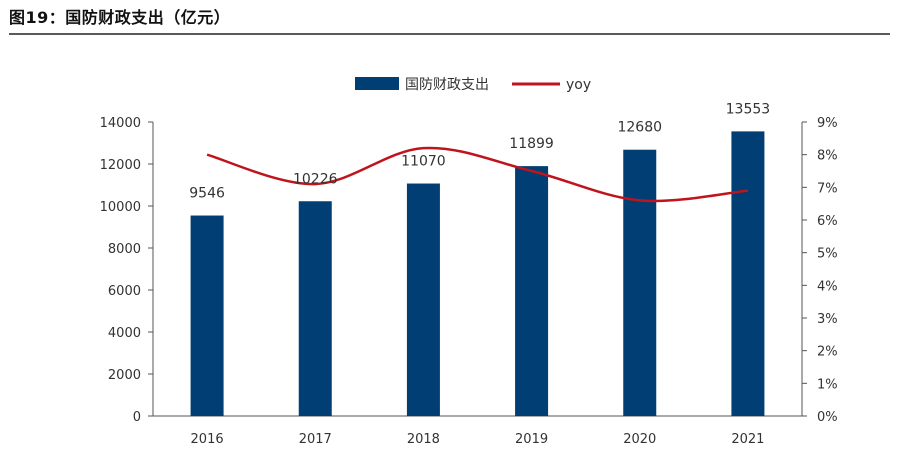  What do you see at coordinates (531, 144) in the screenshot?
I see `data-label: 11899` at bounding box center [531, 144].